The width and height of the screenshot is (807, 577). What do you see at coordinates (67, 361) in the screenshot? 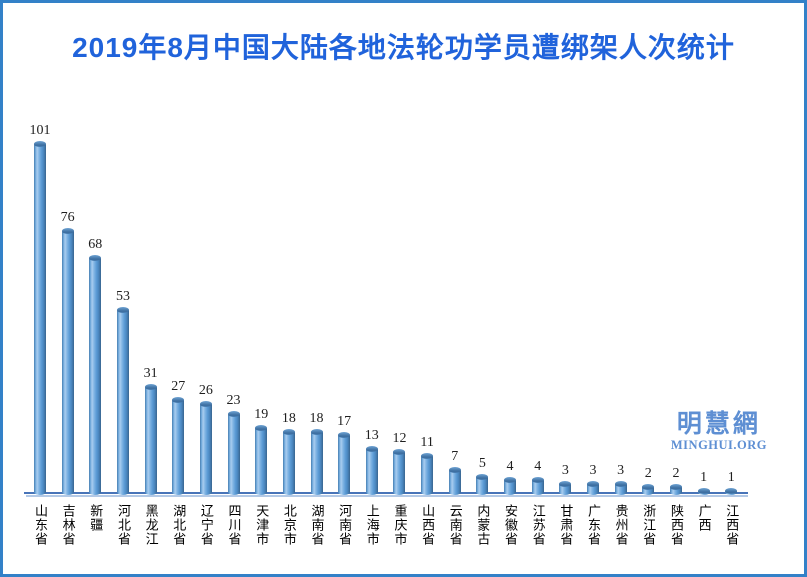
I see `bar-吉林省` at bounding box center [67, 361].